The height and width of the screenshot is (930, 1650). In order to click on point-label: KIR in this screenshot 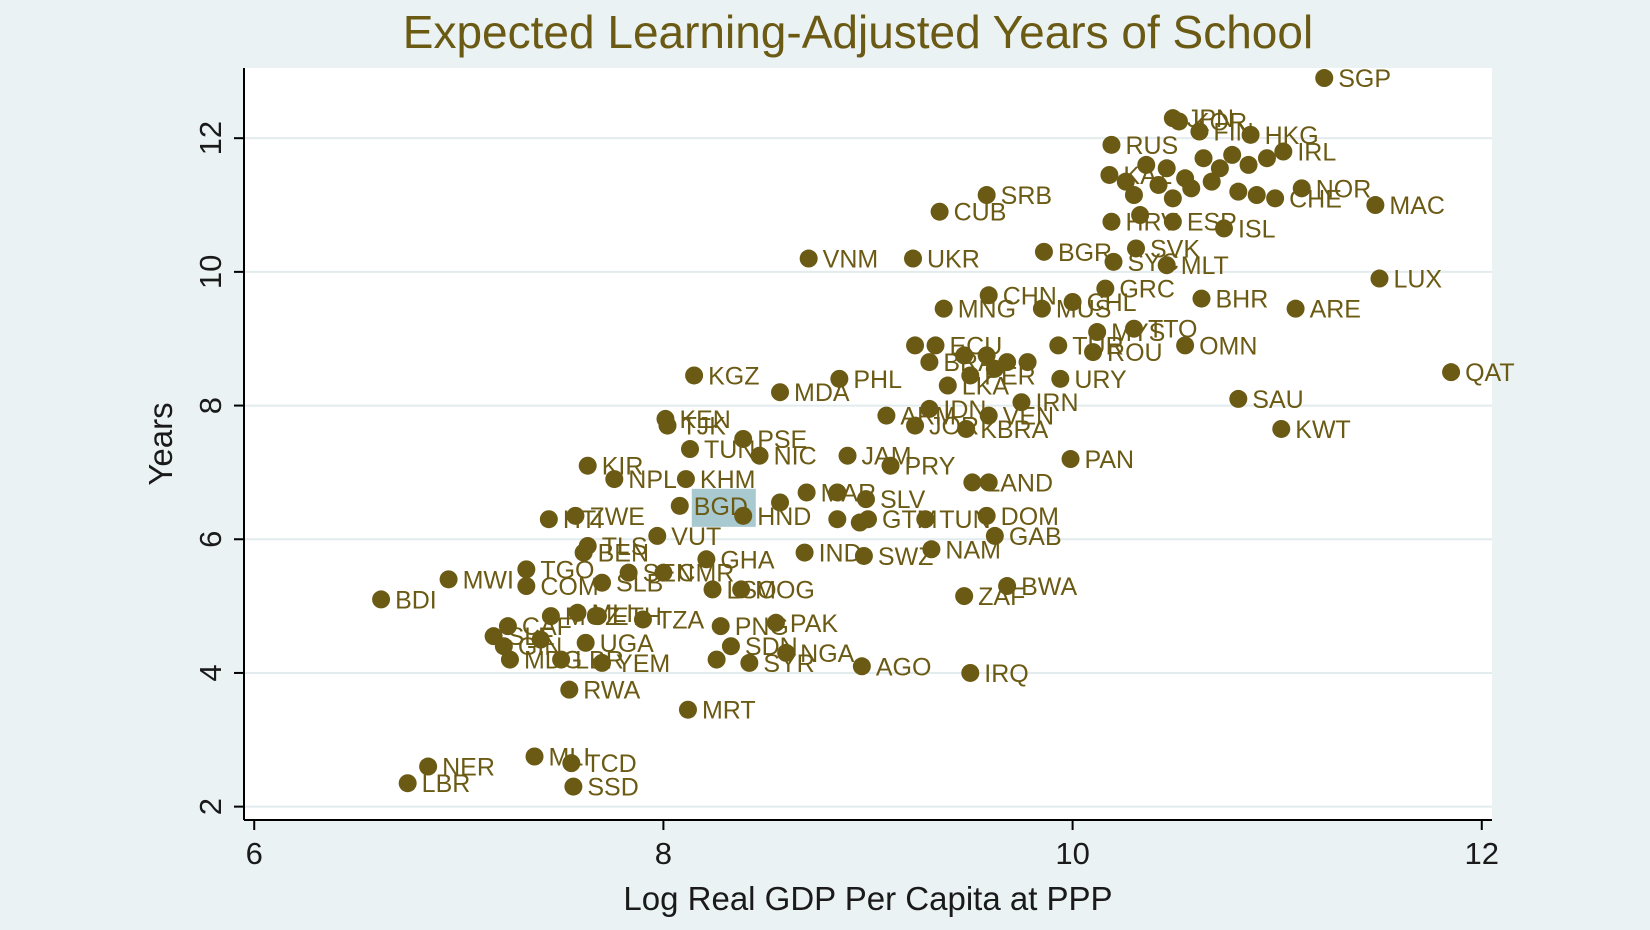, I will do `click(623, 467)`.